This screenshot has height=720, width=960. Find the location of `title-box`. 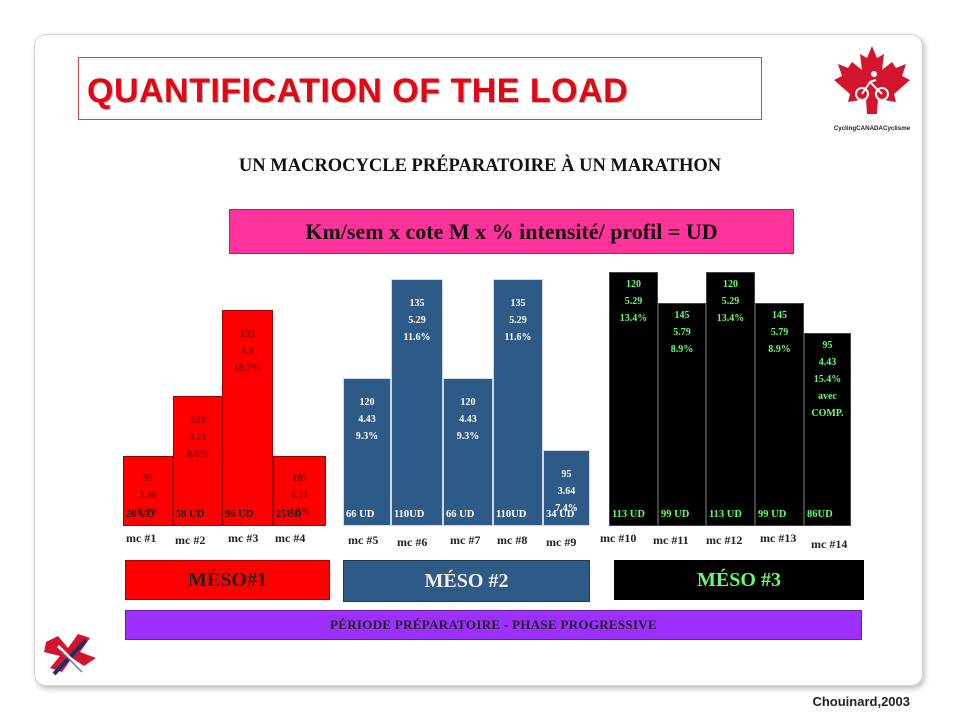

title-box is located at coordinates (420, 88).